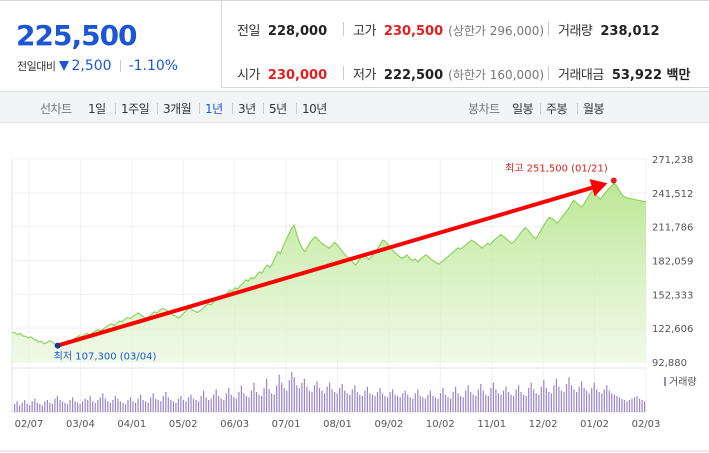  I want to click on y-tick-label: 241,512, so click(672, 194).